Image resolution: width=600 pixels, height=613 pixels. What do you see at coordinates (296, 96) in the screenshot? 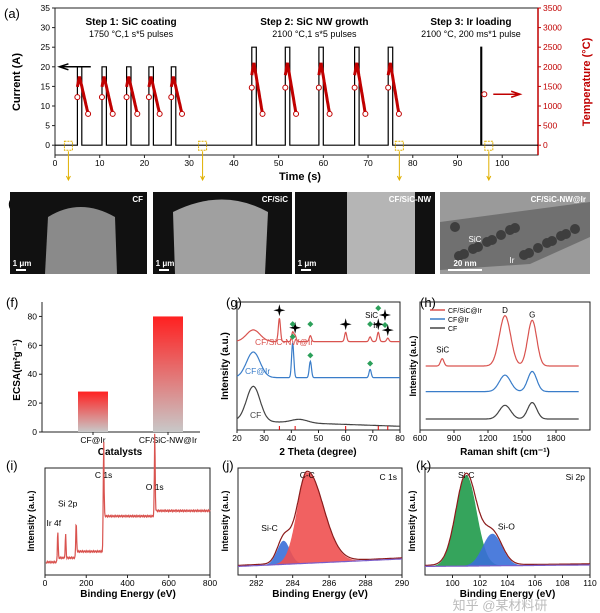
I see `current-trace` at bounding box center [296, 96].